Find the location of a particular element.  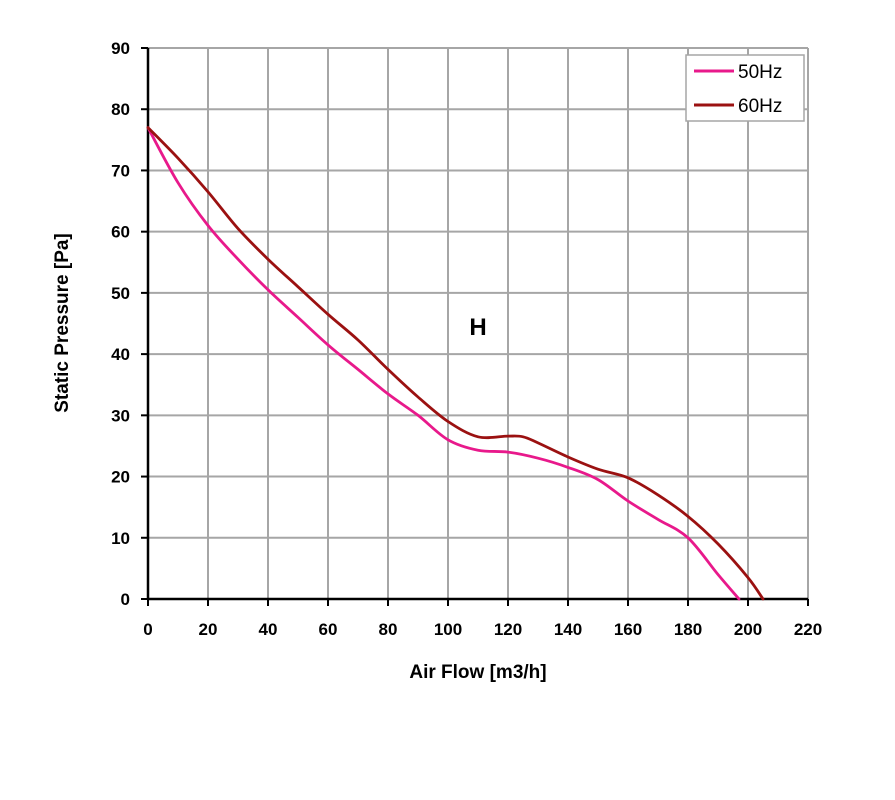

y-tick-label: 50 is located at coordinates (120, 293).